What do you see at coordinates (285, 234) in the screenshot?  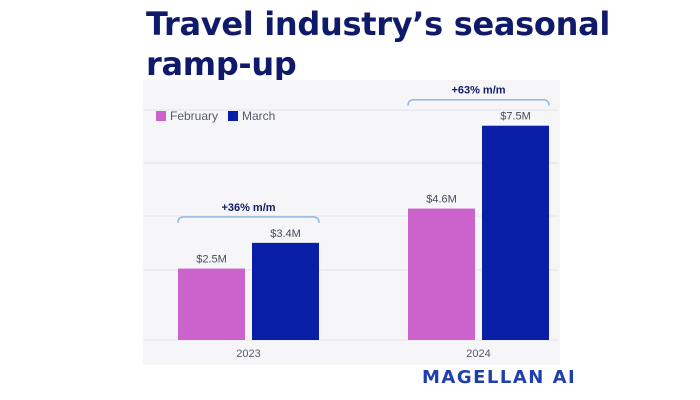 I see `bar-value-label: $3.4M` at bounding box center [285, 234].